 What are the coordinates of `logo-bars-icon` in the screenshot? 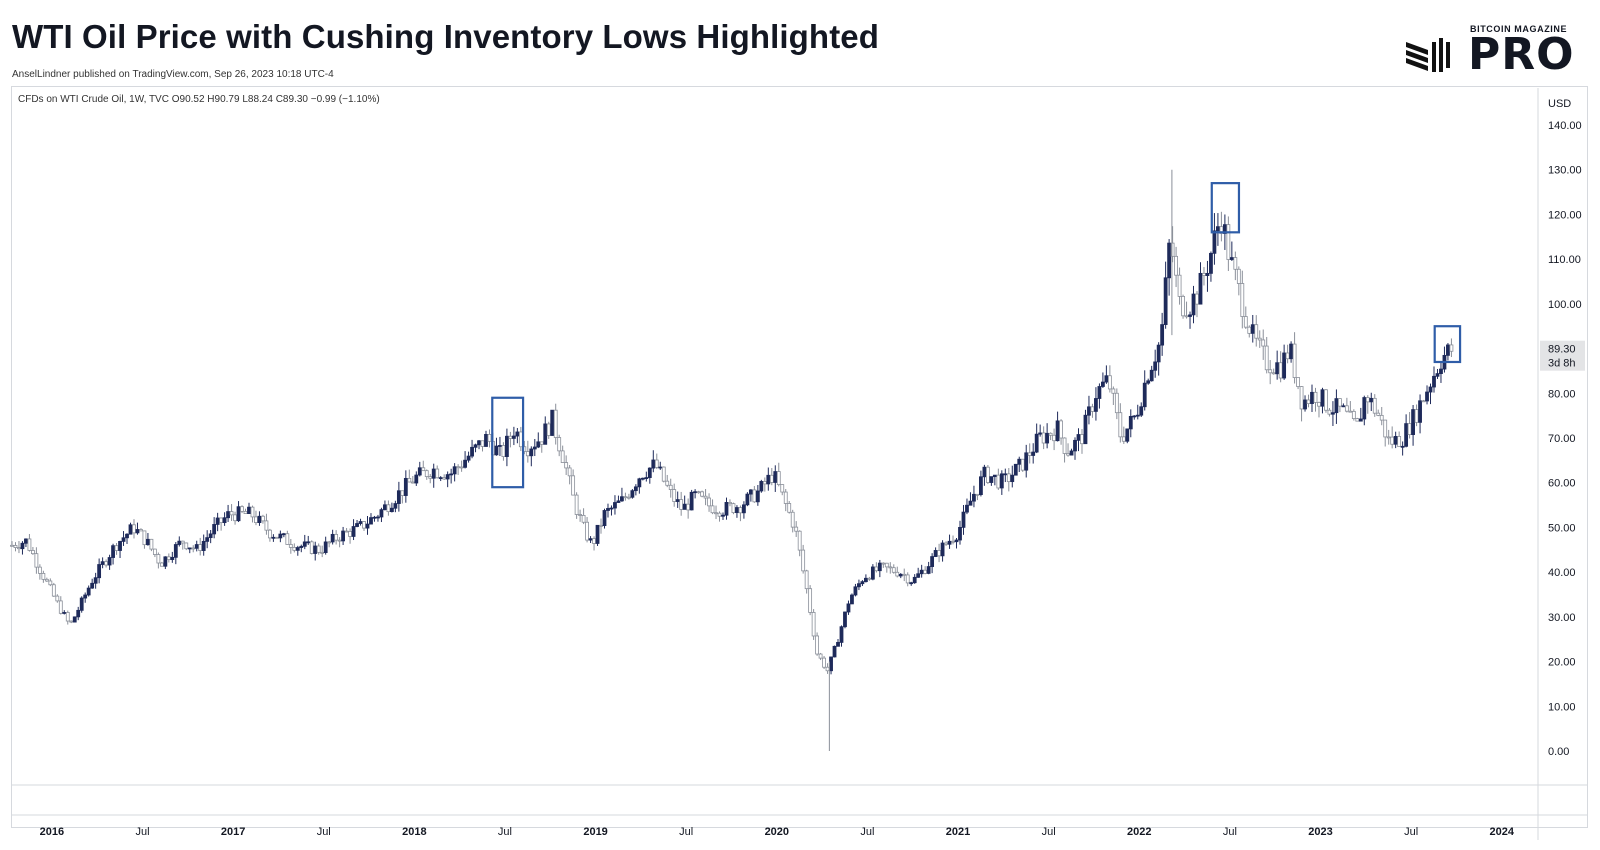 It's located at (1428, 55).